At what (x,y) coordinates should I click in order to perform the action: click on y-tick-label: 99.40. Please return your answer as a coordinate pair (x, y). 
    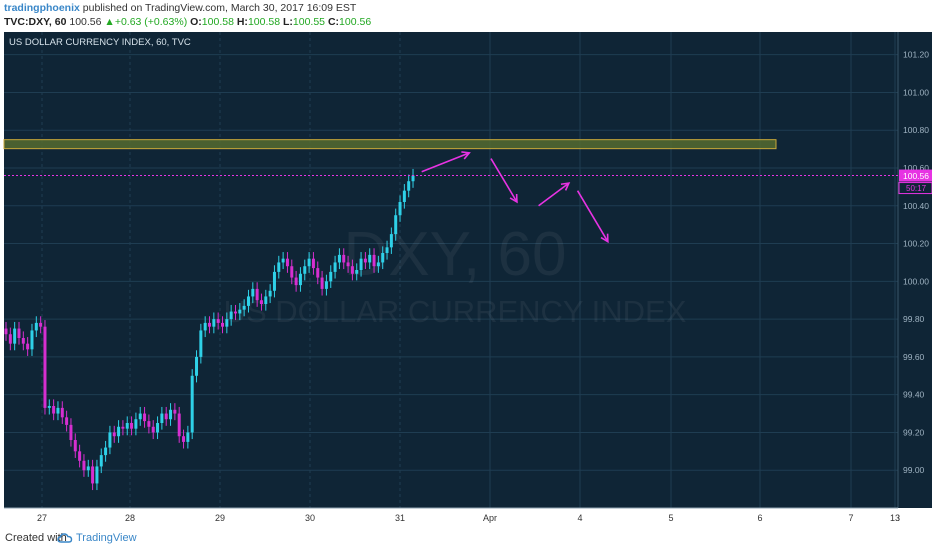
    Looking at the image, I should click on (914, 395).